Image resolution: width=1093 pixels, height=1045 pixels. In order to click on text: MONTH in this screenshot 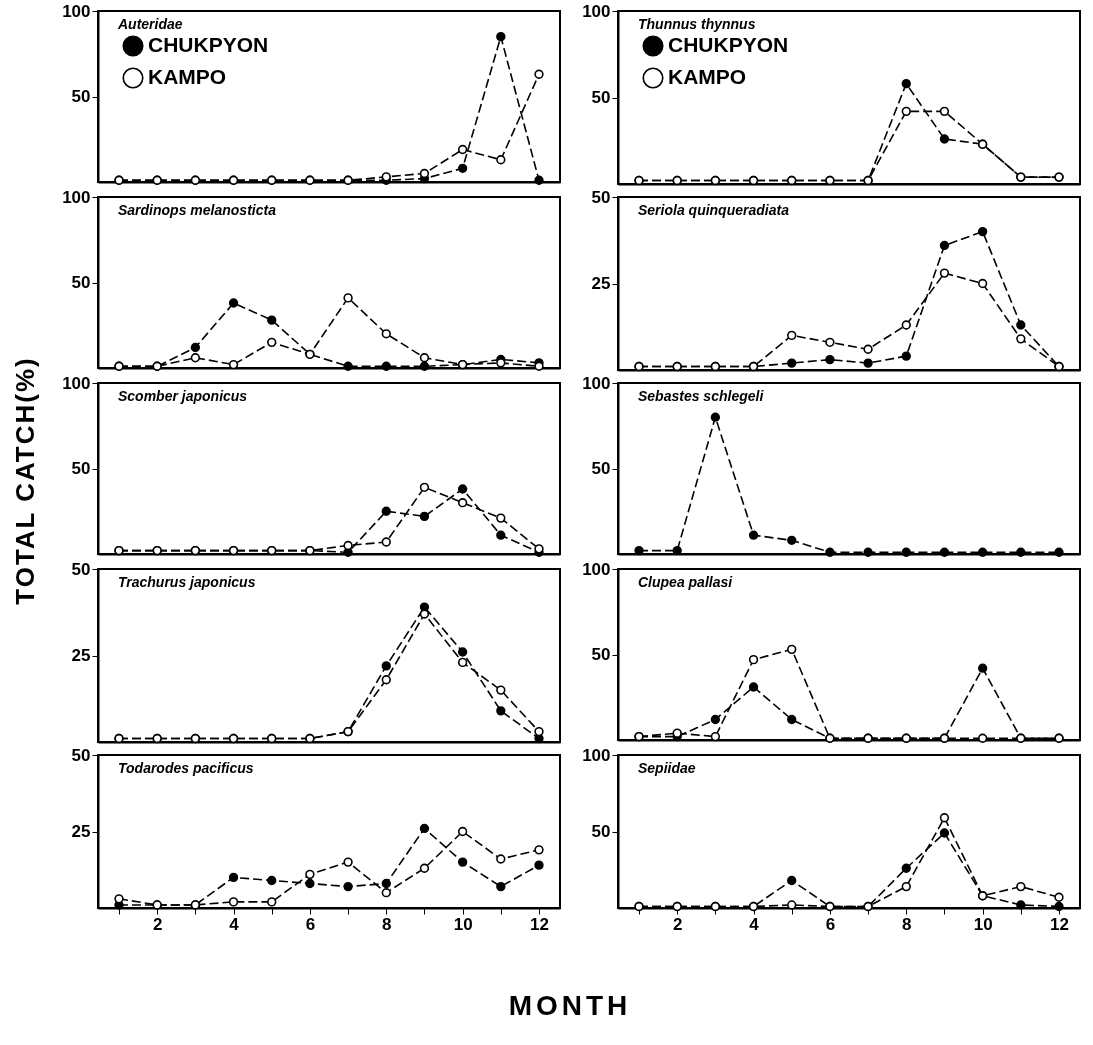, I will do `click(570, 1006)`.